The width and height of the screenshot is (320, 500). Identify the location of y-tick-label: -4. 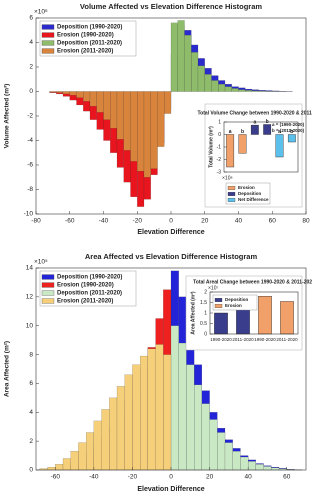
(30, 140).